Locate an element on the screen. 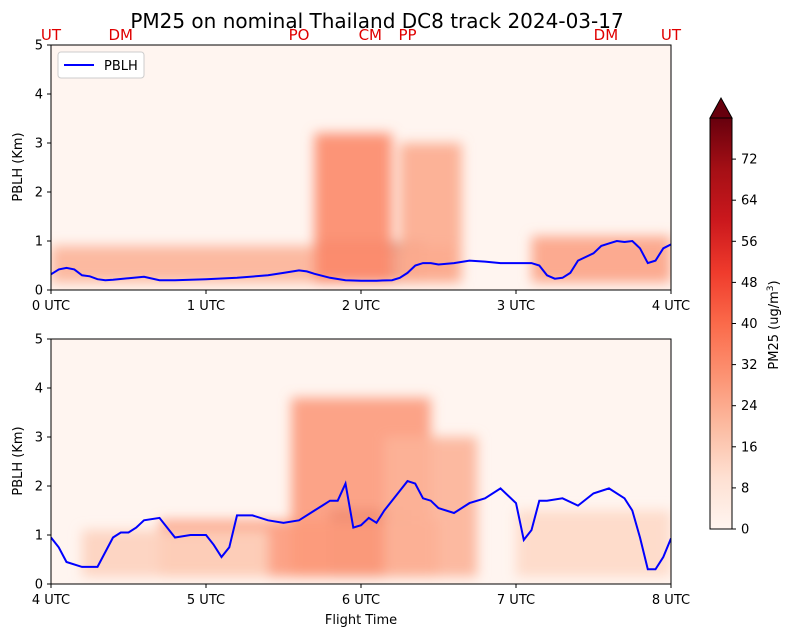 The width and height of the screenshot is (795, 637). top-y-tick-label: 5 is located at coordinates (39, 46).